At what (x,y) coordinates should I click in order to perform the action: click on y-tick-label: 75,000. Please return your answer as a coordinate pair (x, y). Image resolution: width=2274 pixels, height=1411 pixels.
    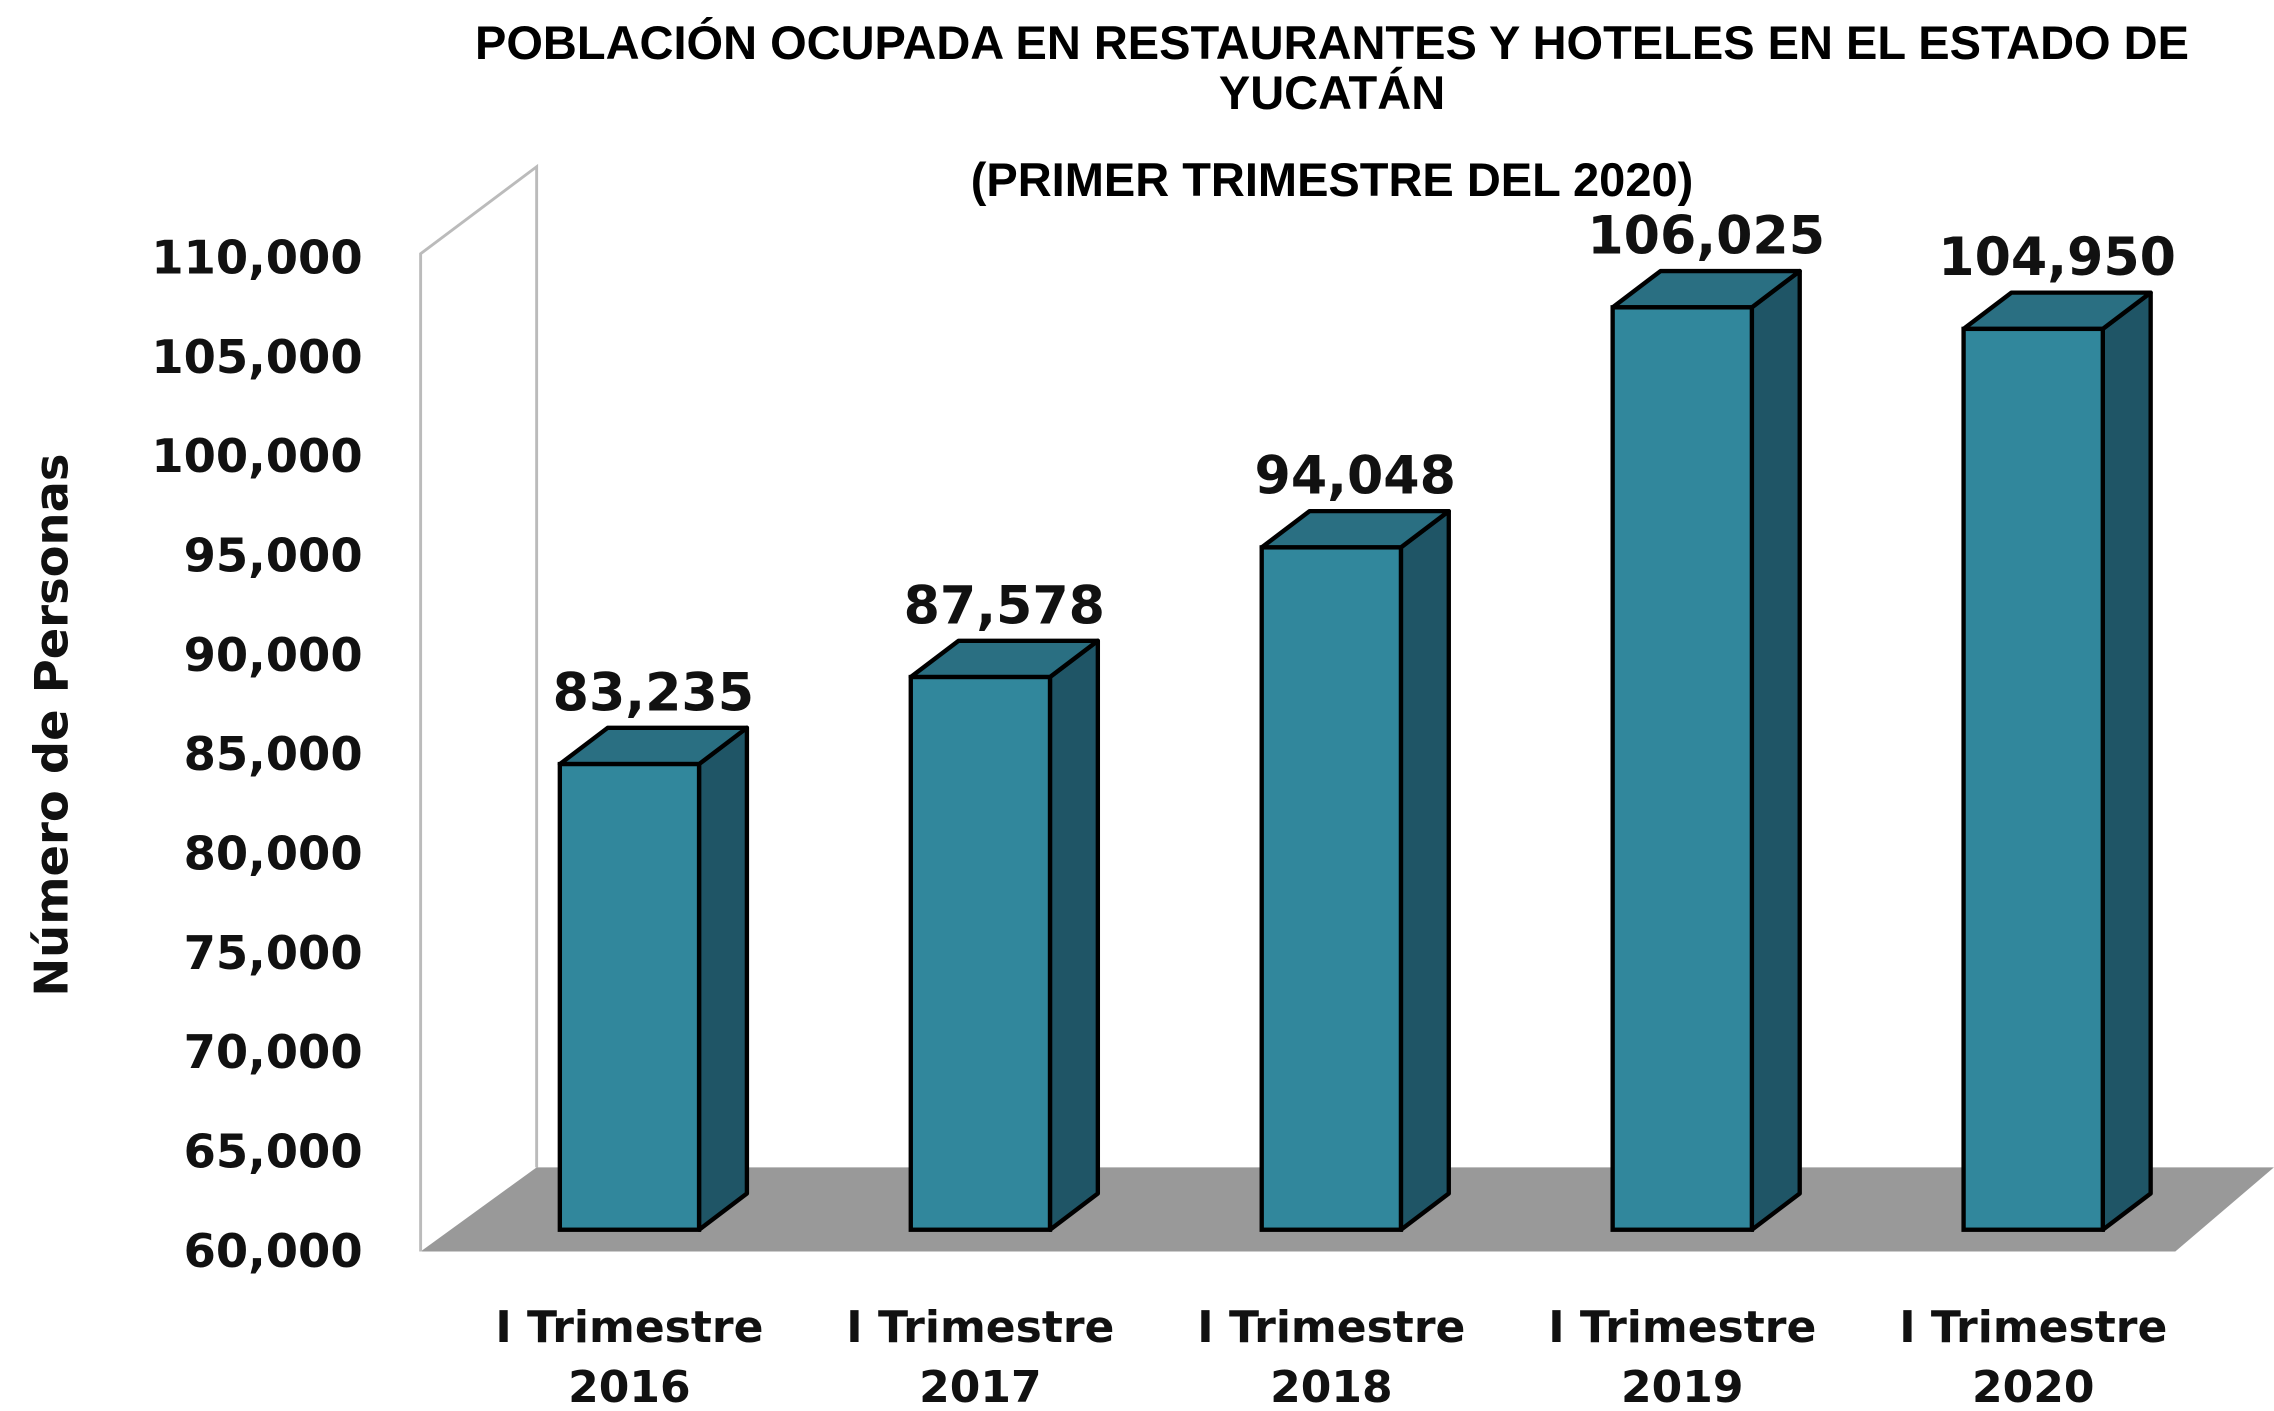
    Looking at the image, I should click on (273, 953).